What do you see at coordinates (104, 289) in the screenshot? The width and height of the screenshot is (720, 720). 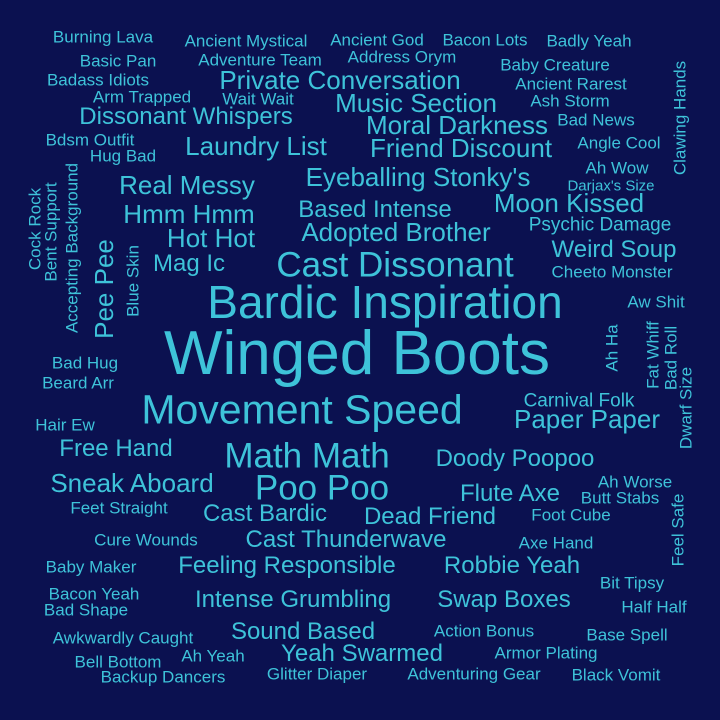 I see `word: Pee Pee` at bounding box center [104, 289].